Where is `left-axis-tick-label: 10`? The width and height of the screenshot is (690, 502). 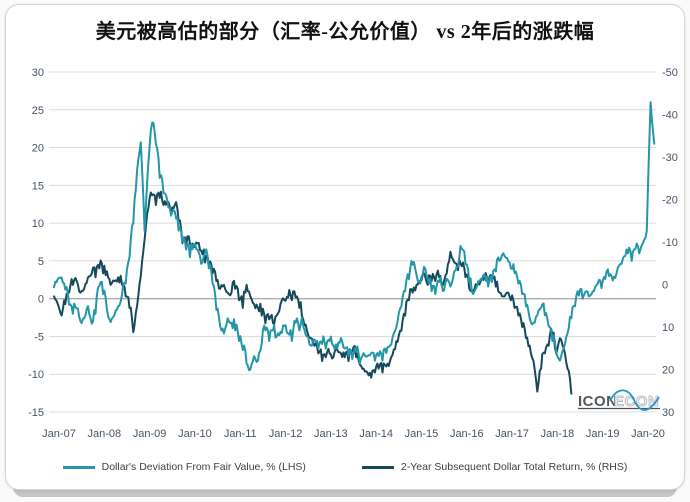 left-axis-tick-label: 10 is located at coordinates (38, 224).